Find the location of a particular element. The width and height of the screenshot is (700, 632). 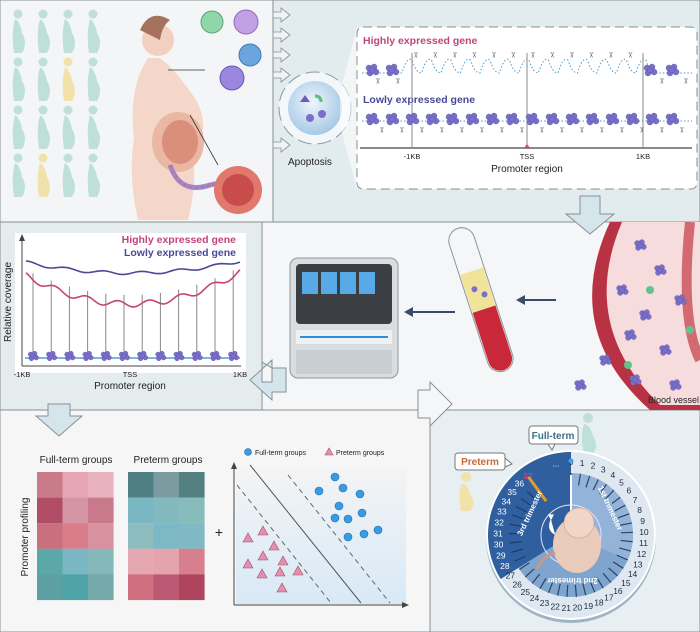

week-label: 17 is located at coordinates (609, 597).